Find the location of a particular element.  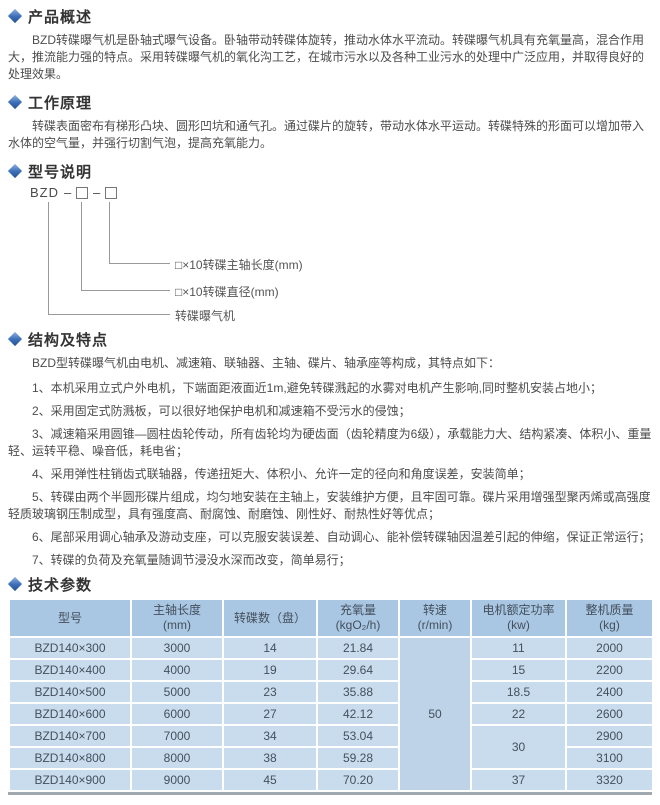

model-label-machine: 转碟曝气机 is located at coordinates (205, 316).